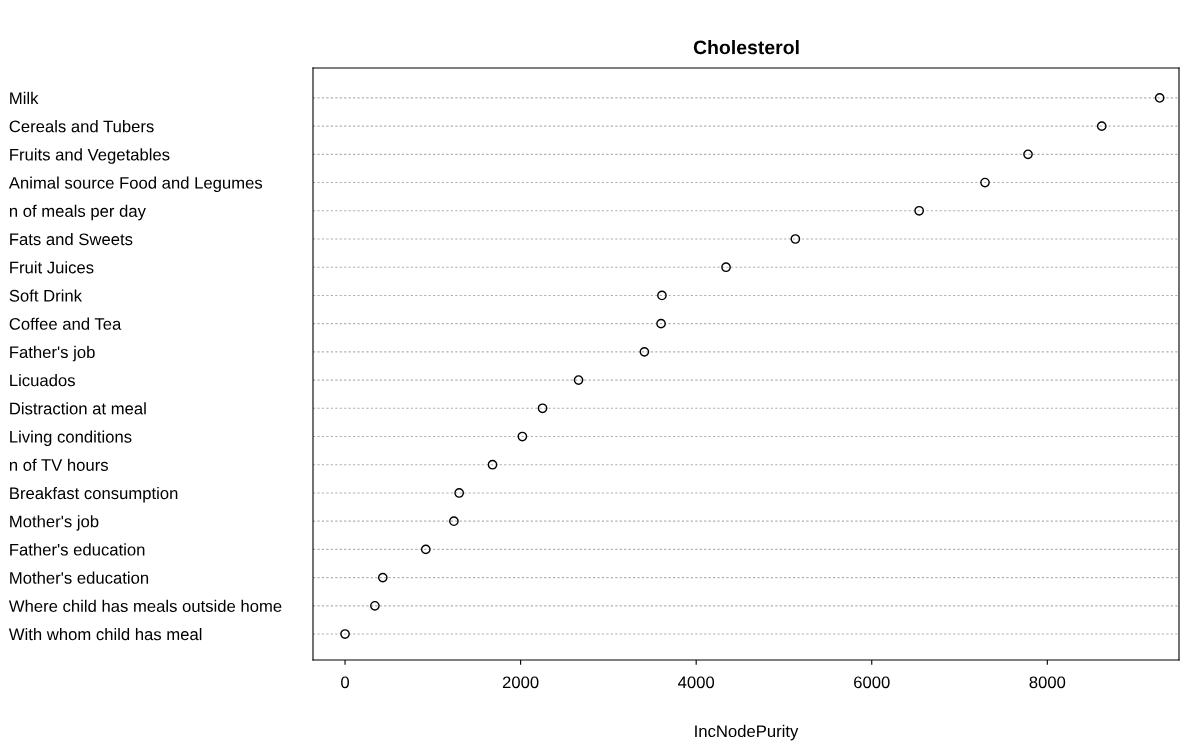 This screenshot has height=751, width=1180. What do you see at coordinates (54, 523) in the screenshot?
I see `y-tick-label: Mother's job` at bounding box center [54, 523].